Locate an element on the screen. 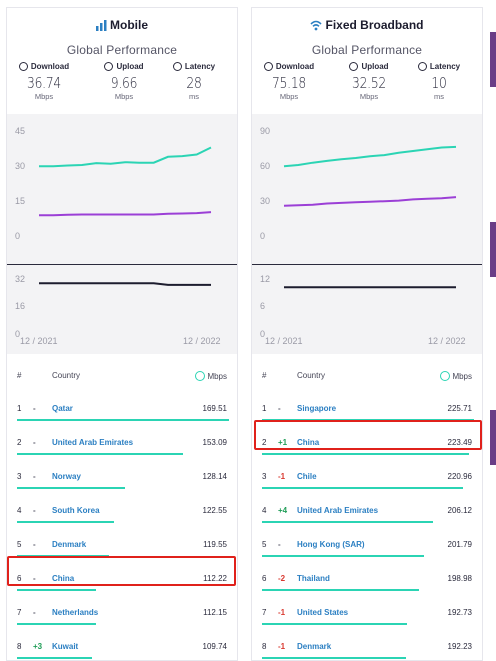 This screenshot has width=496, height=661. table-header: # Country Mbps is located at coordinates (367, 376).